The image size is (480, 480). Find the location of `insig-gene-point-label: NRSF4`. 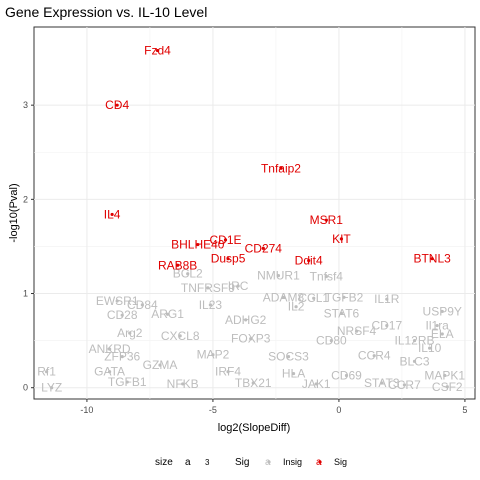

insig-gene-point-label: NRSF4 is located at coordinates (357, 331).